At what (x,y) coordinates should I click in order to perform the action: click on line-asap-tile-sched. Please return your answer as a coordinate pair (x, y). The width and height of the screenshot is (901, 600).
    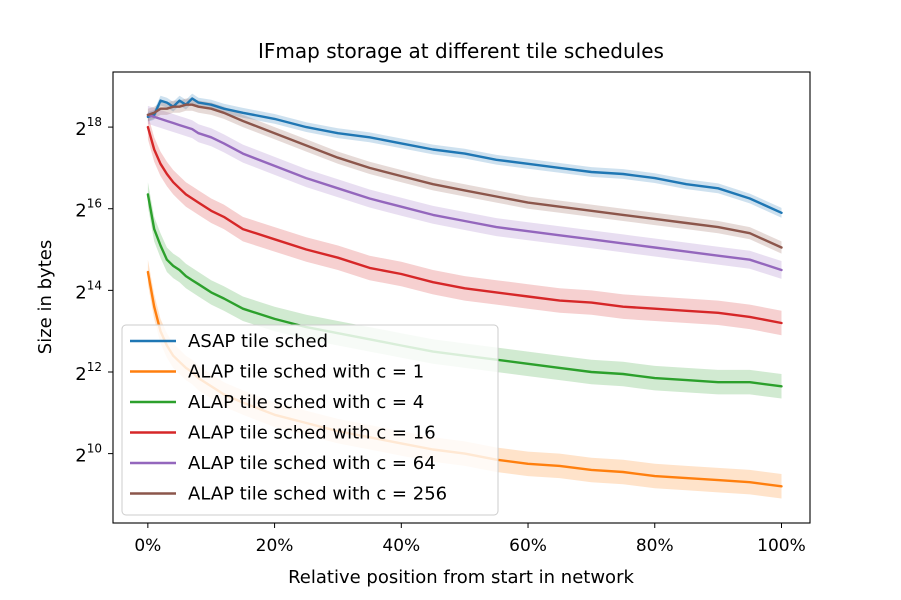
    Looking at the image, I should click on (464, 156).